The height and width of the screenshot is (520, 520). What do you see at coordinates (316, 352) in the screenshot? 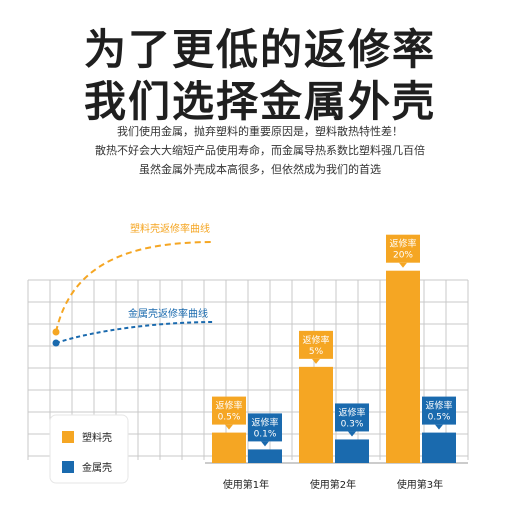
I see `data-label-text: 5%` at bounding box center [316, 352].